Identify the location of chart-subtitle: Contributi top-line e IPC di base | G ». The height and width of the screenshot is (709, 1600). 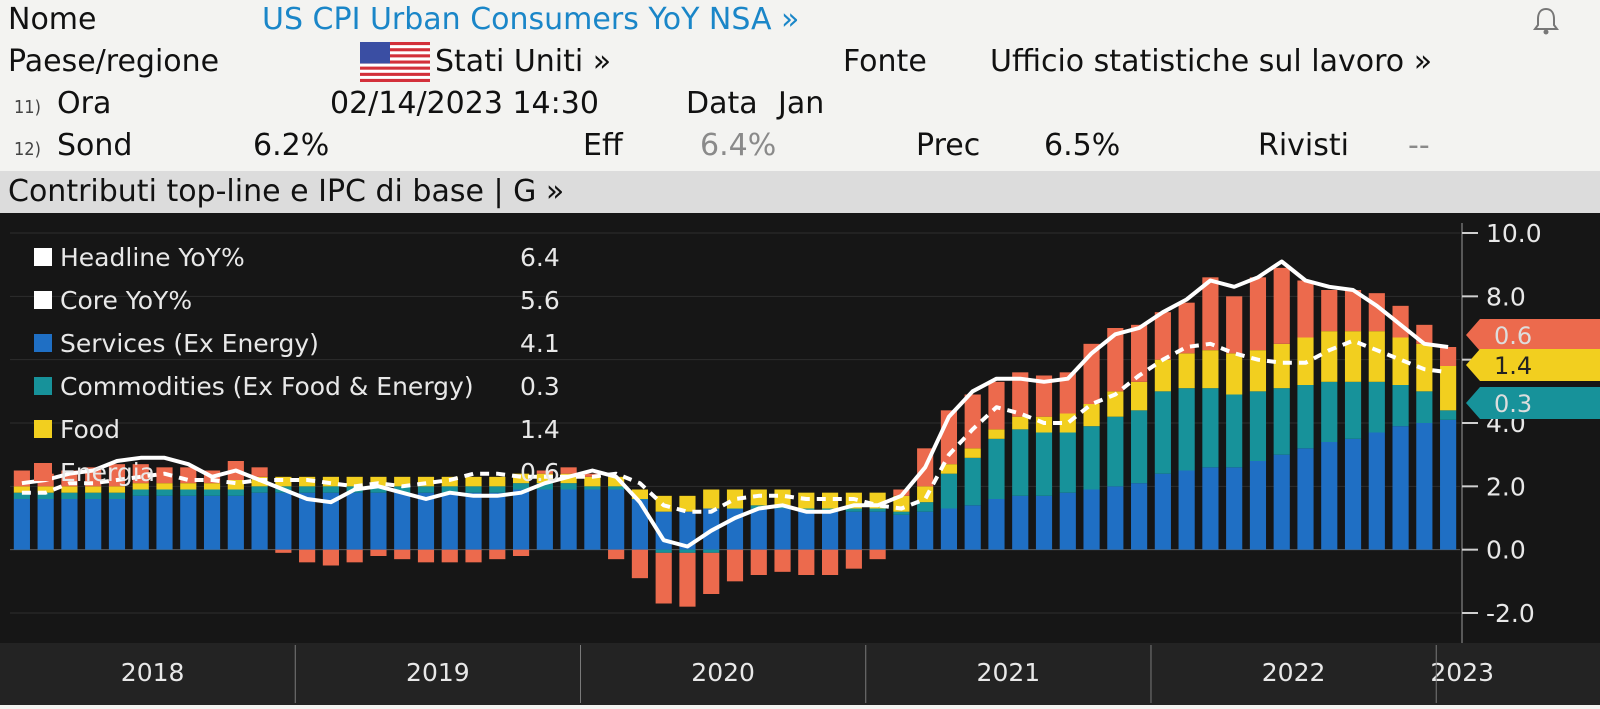
(286, 191).